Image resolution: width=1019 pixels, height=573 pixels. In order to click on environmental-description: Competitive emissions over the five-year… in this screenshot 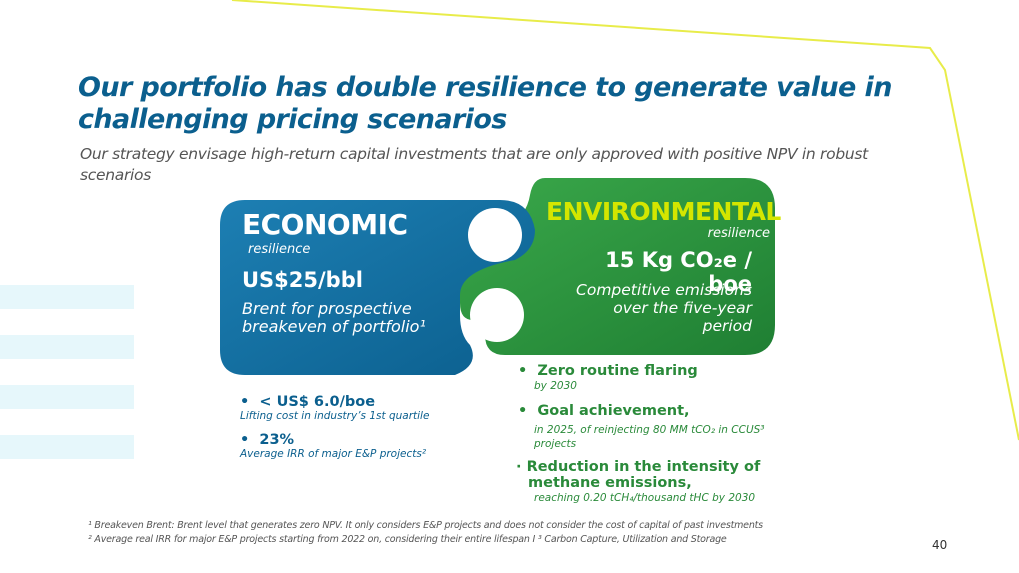, I will do `click(664, 308)`.